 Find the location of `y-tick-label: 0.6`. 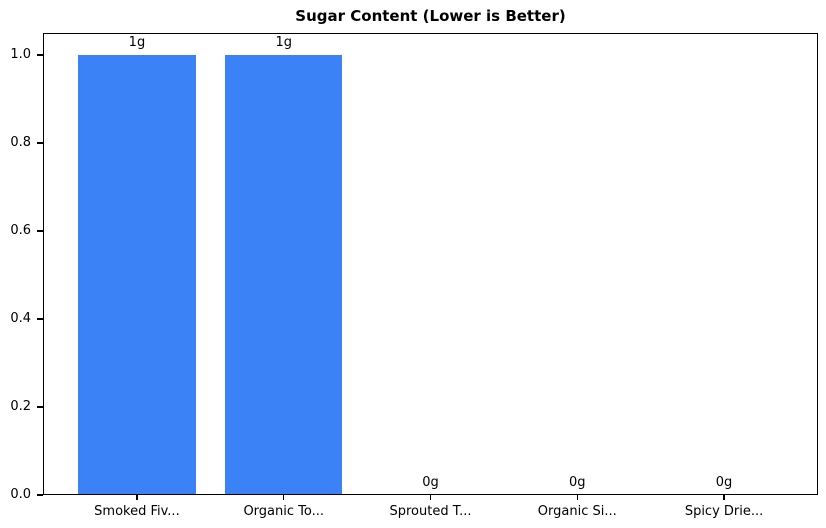

y-tick-label: 0.6 is located at coordinates (20, 230).